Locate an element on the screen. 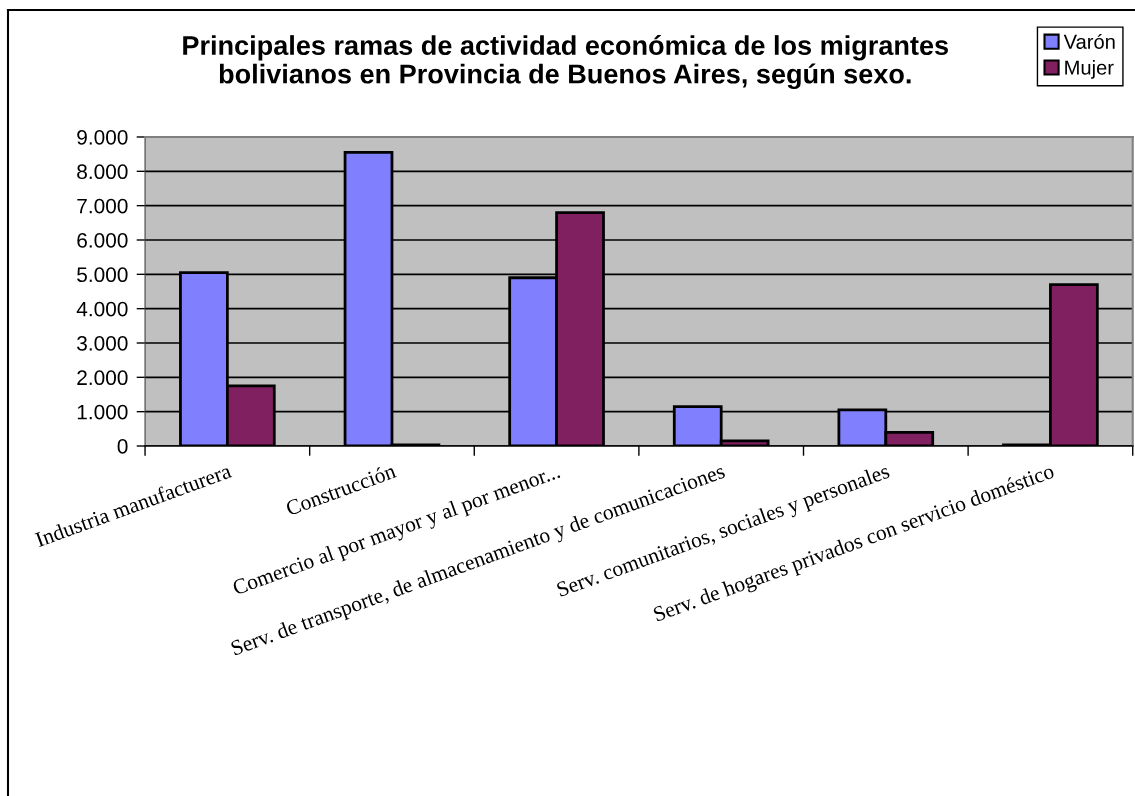 This screenshot has height=796, width=1135. y-tick-label: 6.000 is located at coordinates (102, 240).